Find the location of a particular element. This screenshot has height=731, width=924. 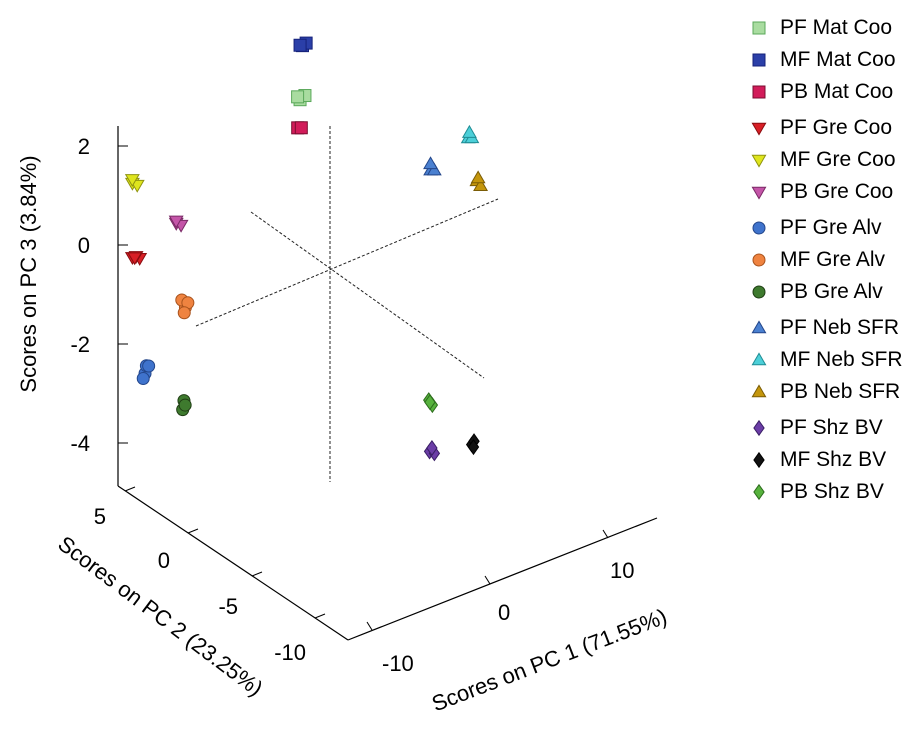

pc2-tick-label: -5 is located at coordinates (228, 606).